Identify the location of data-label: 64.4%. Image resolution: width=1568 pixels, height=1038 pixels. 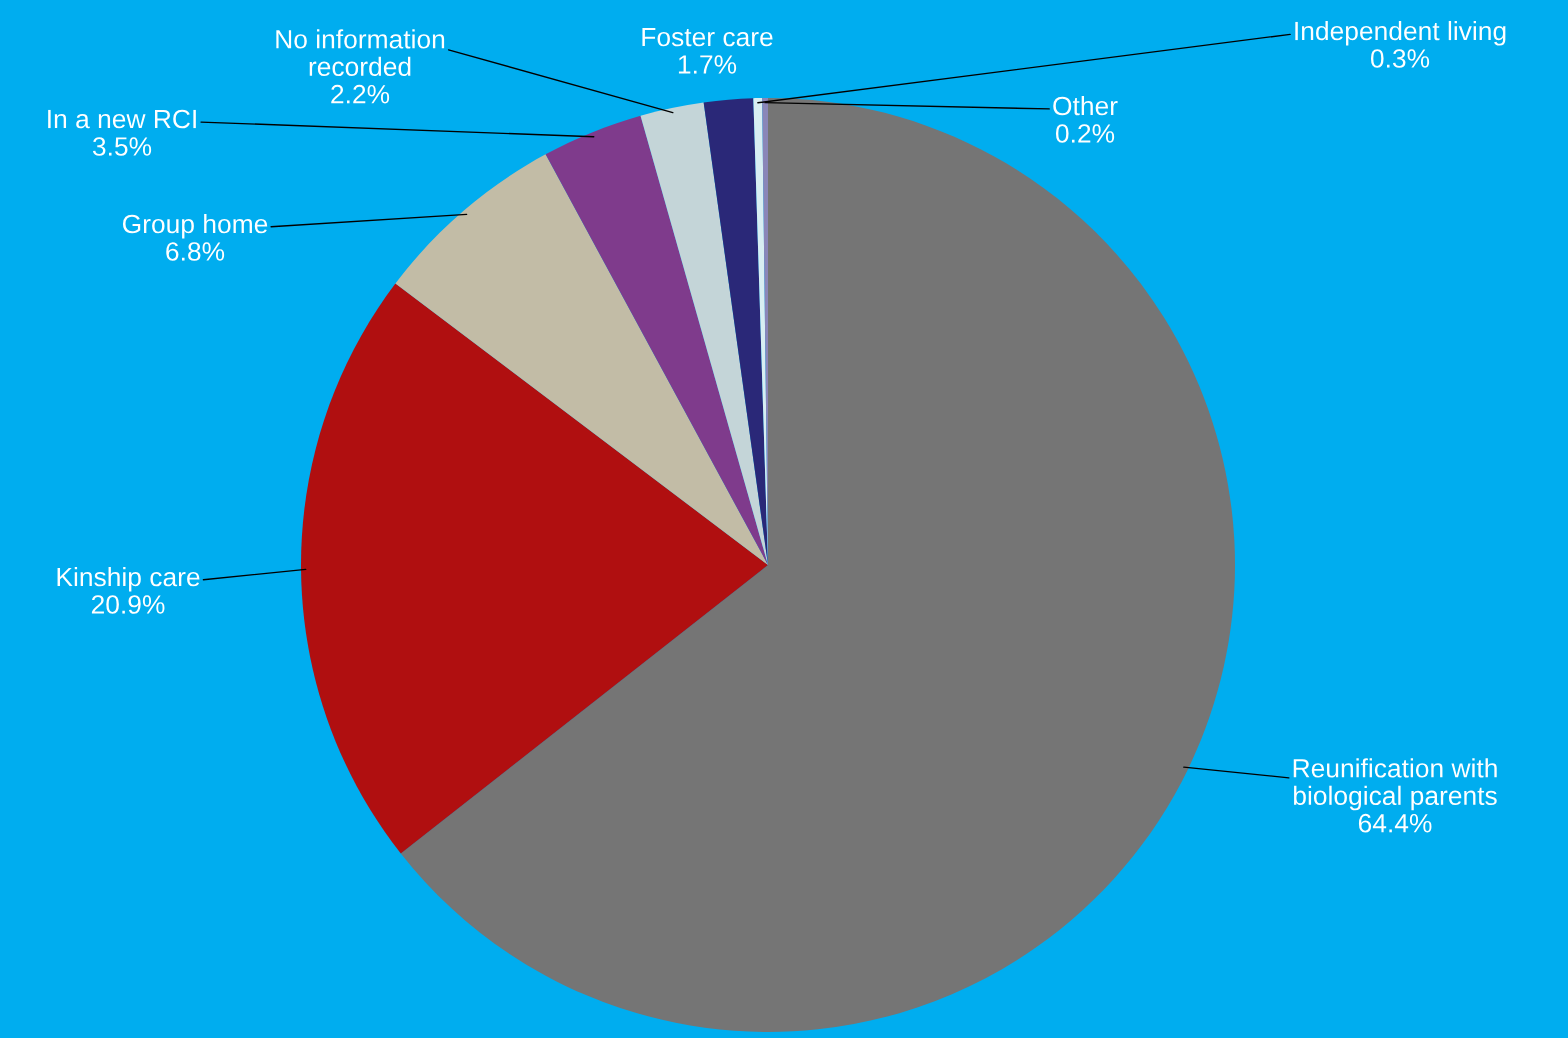
(1395, 823).